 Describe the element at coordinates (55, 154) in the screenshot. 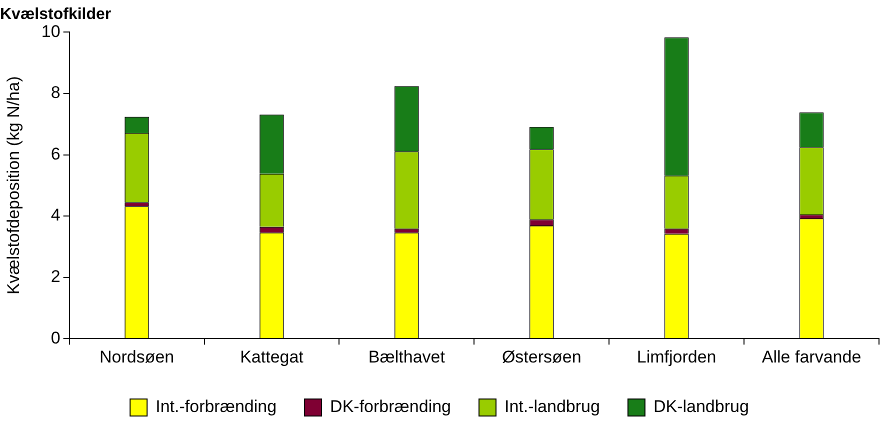

I see `y-tick-label: 6` at that location.